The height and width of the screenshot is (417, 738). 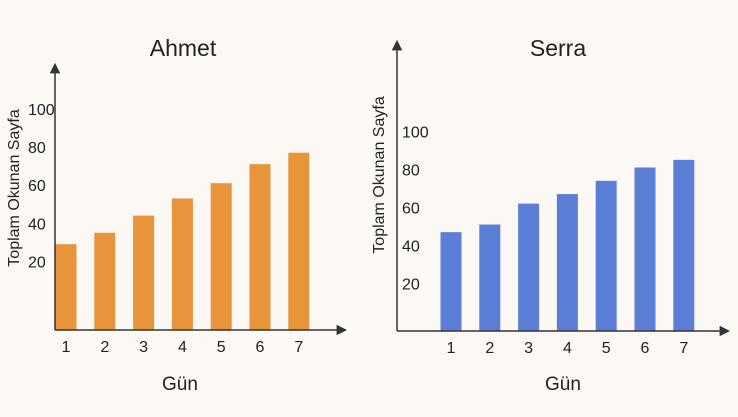 What do you see at coordinates (183, 48) in the screenshot?
I see `chart-title: Ahmet` at bounding box center [183, 48].